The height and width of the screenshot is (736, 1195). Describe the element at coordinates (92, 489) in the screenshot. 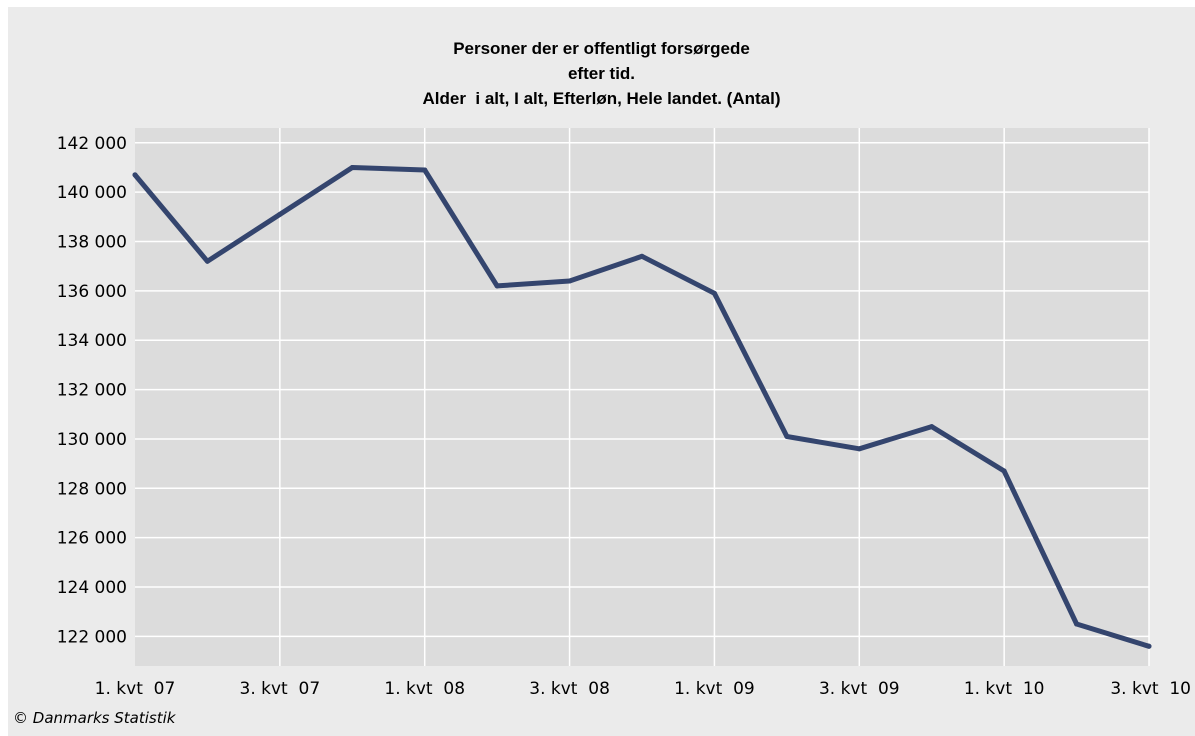

I see `y-tick-label: 128 000` at that location.